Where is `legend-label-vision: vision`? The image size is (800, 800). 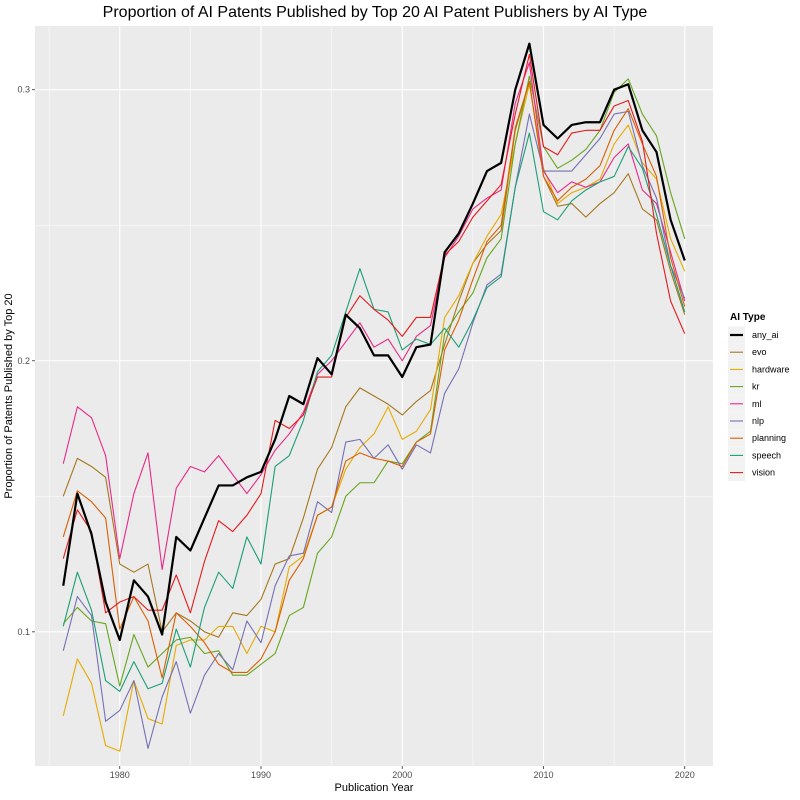
legend-label-vision: vision is located at coordinates (763, 473).